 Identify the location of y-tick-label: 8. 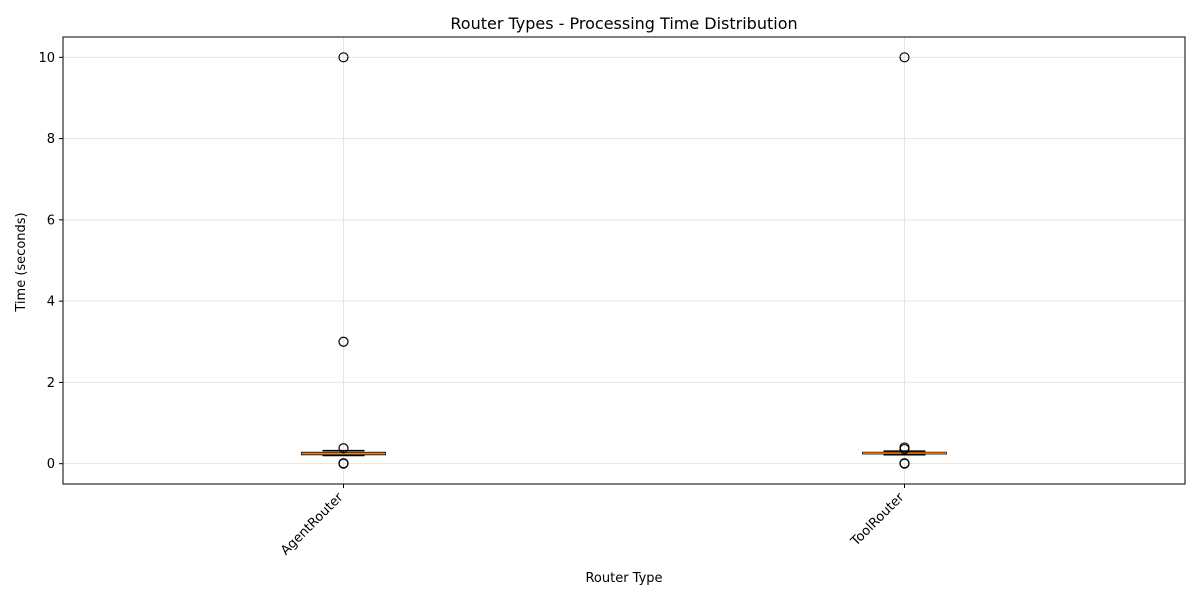
(51, 139).